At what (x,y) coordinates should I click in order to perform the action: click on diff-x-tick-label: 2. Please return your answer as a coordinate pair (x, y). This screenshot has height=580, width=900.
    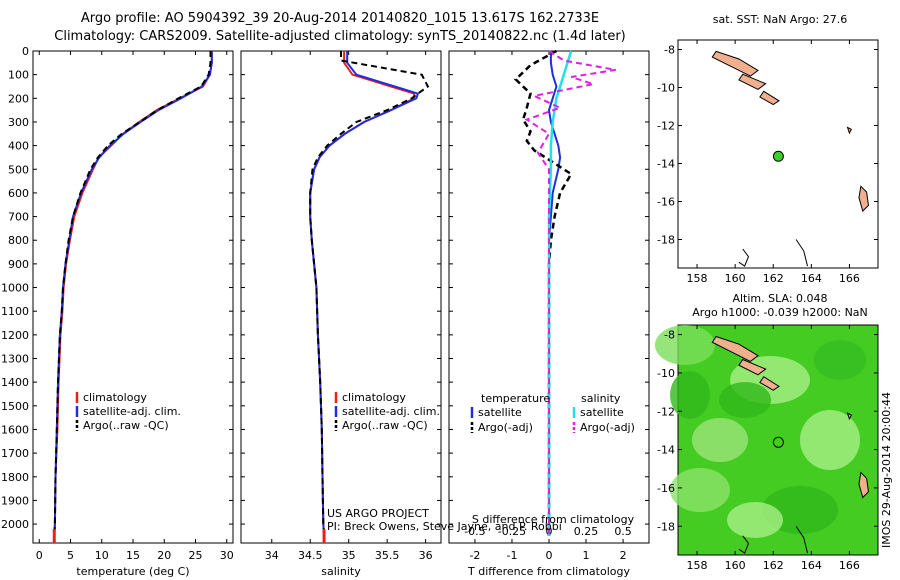
    Looking at the image, I should click on (623, 555).